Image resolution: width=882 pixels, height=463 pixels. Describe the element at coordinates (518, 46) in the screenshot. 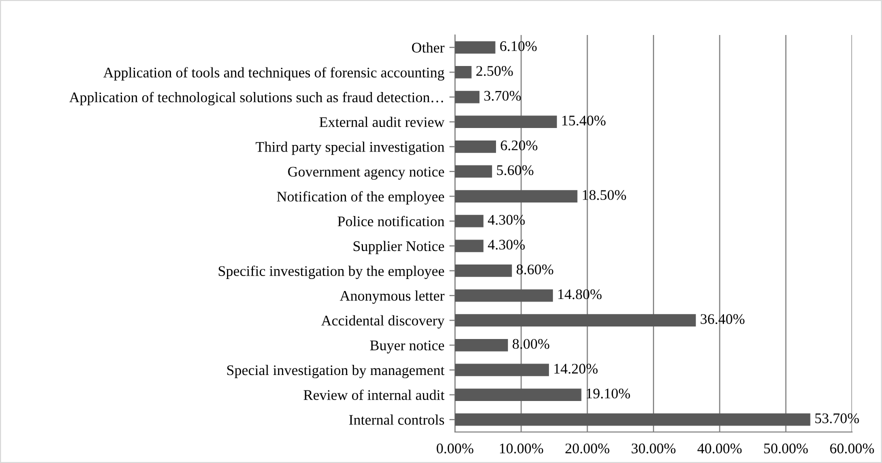

I see `data-label: 6.10%` at that location.